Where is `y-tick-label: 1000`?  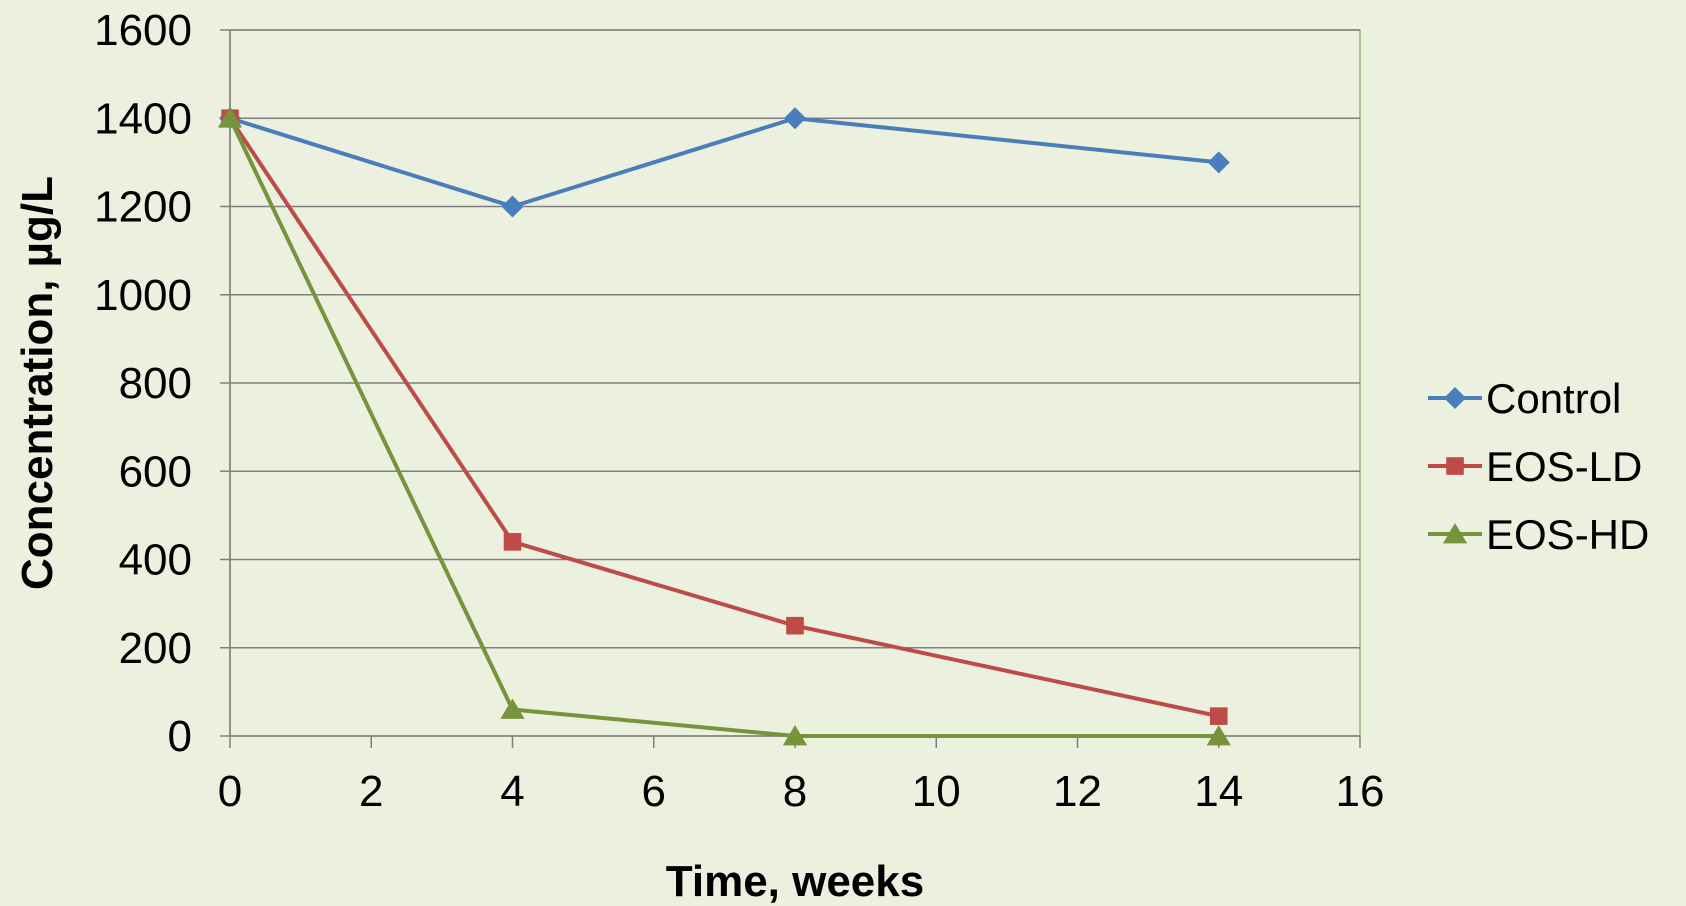
y-tick-label: 1000 is located at coordinates (143, 295).